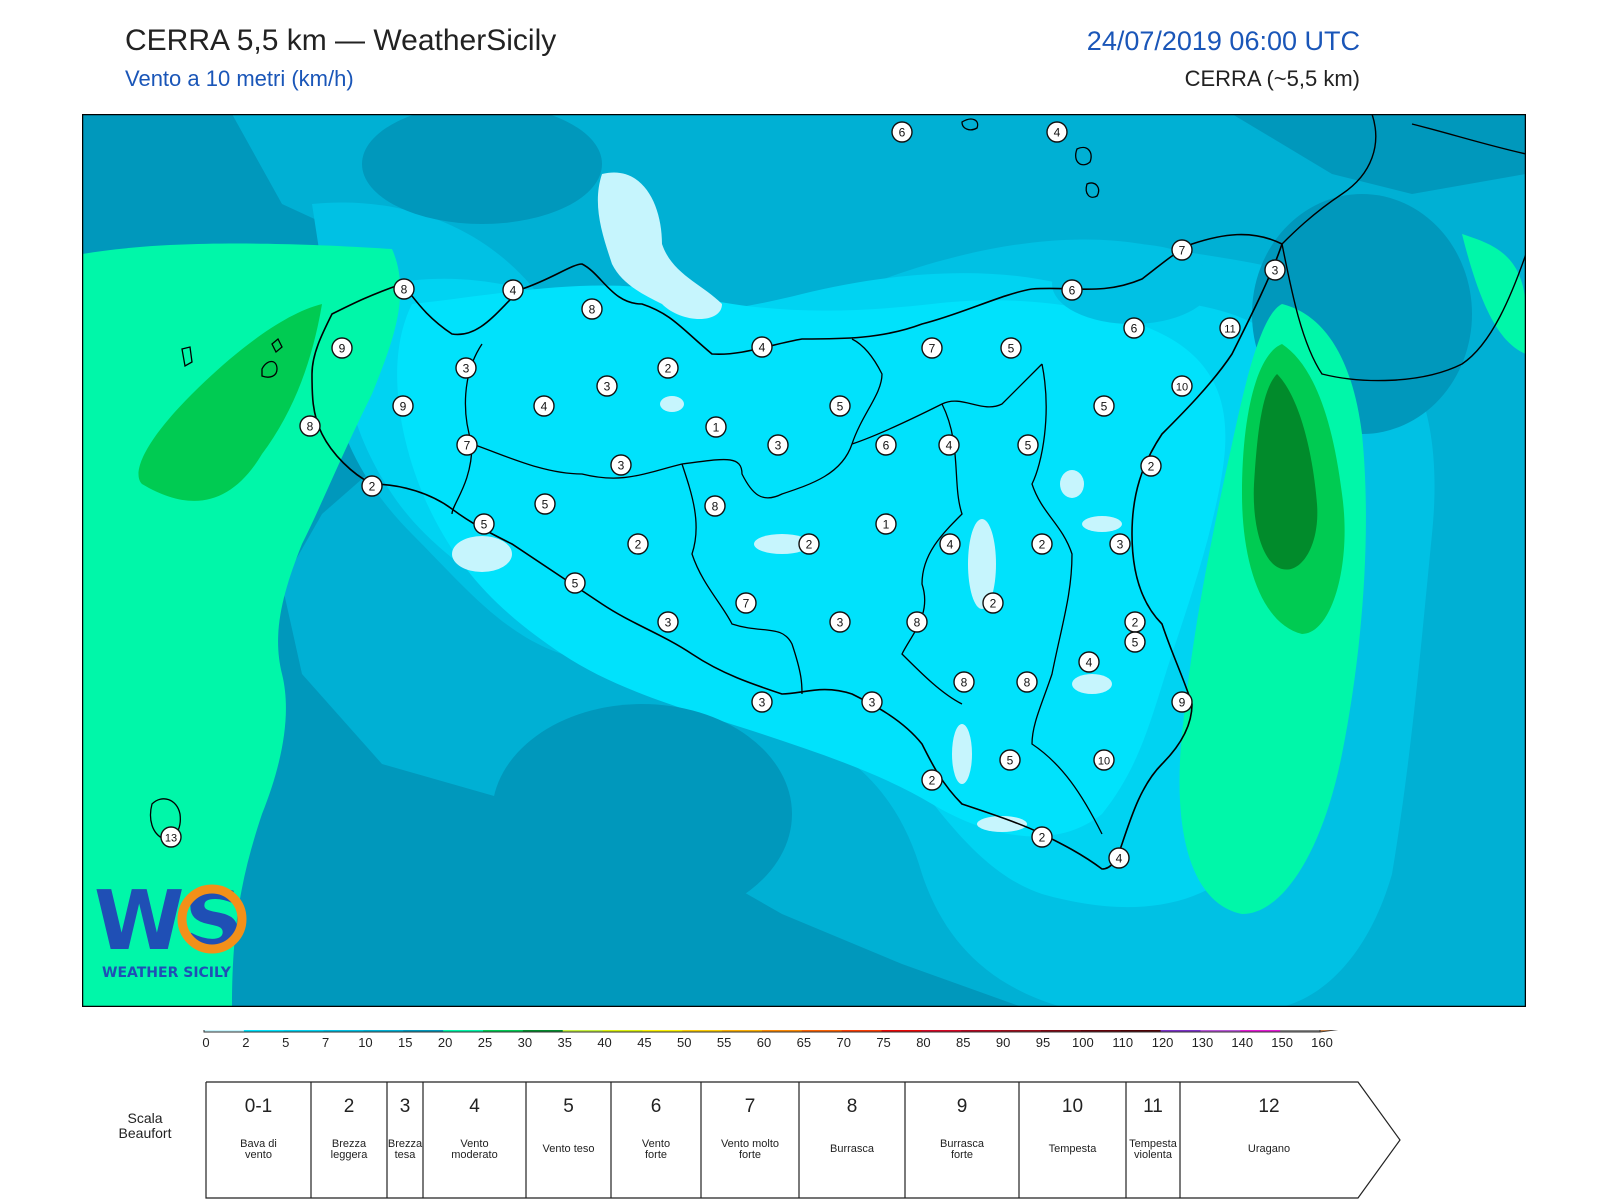 Image resolution: width=1600 pixels, height=1200 pixels. I want to click on colorbar-tick-label: 140, so click(1242, 1042).